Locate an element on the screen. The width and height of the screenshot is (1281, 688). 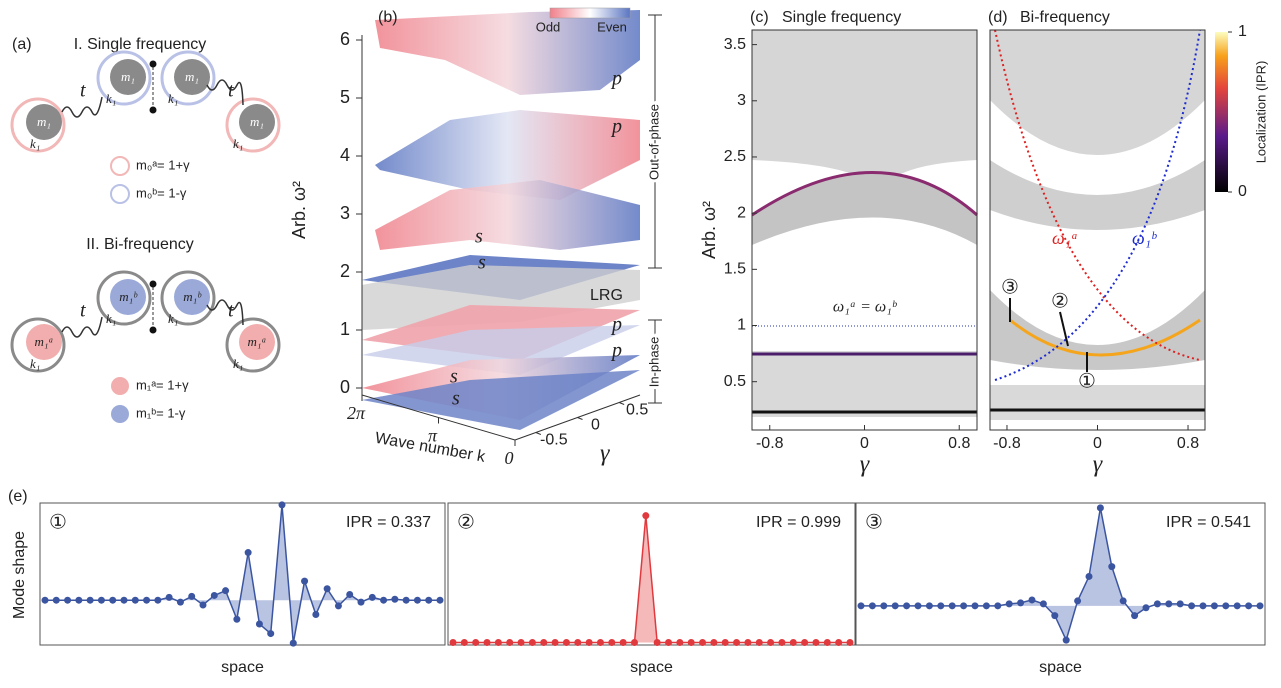
annotation: IPR = 0.541 is located at coordinates (1208, 522).